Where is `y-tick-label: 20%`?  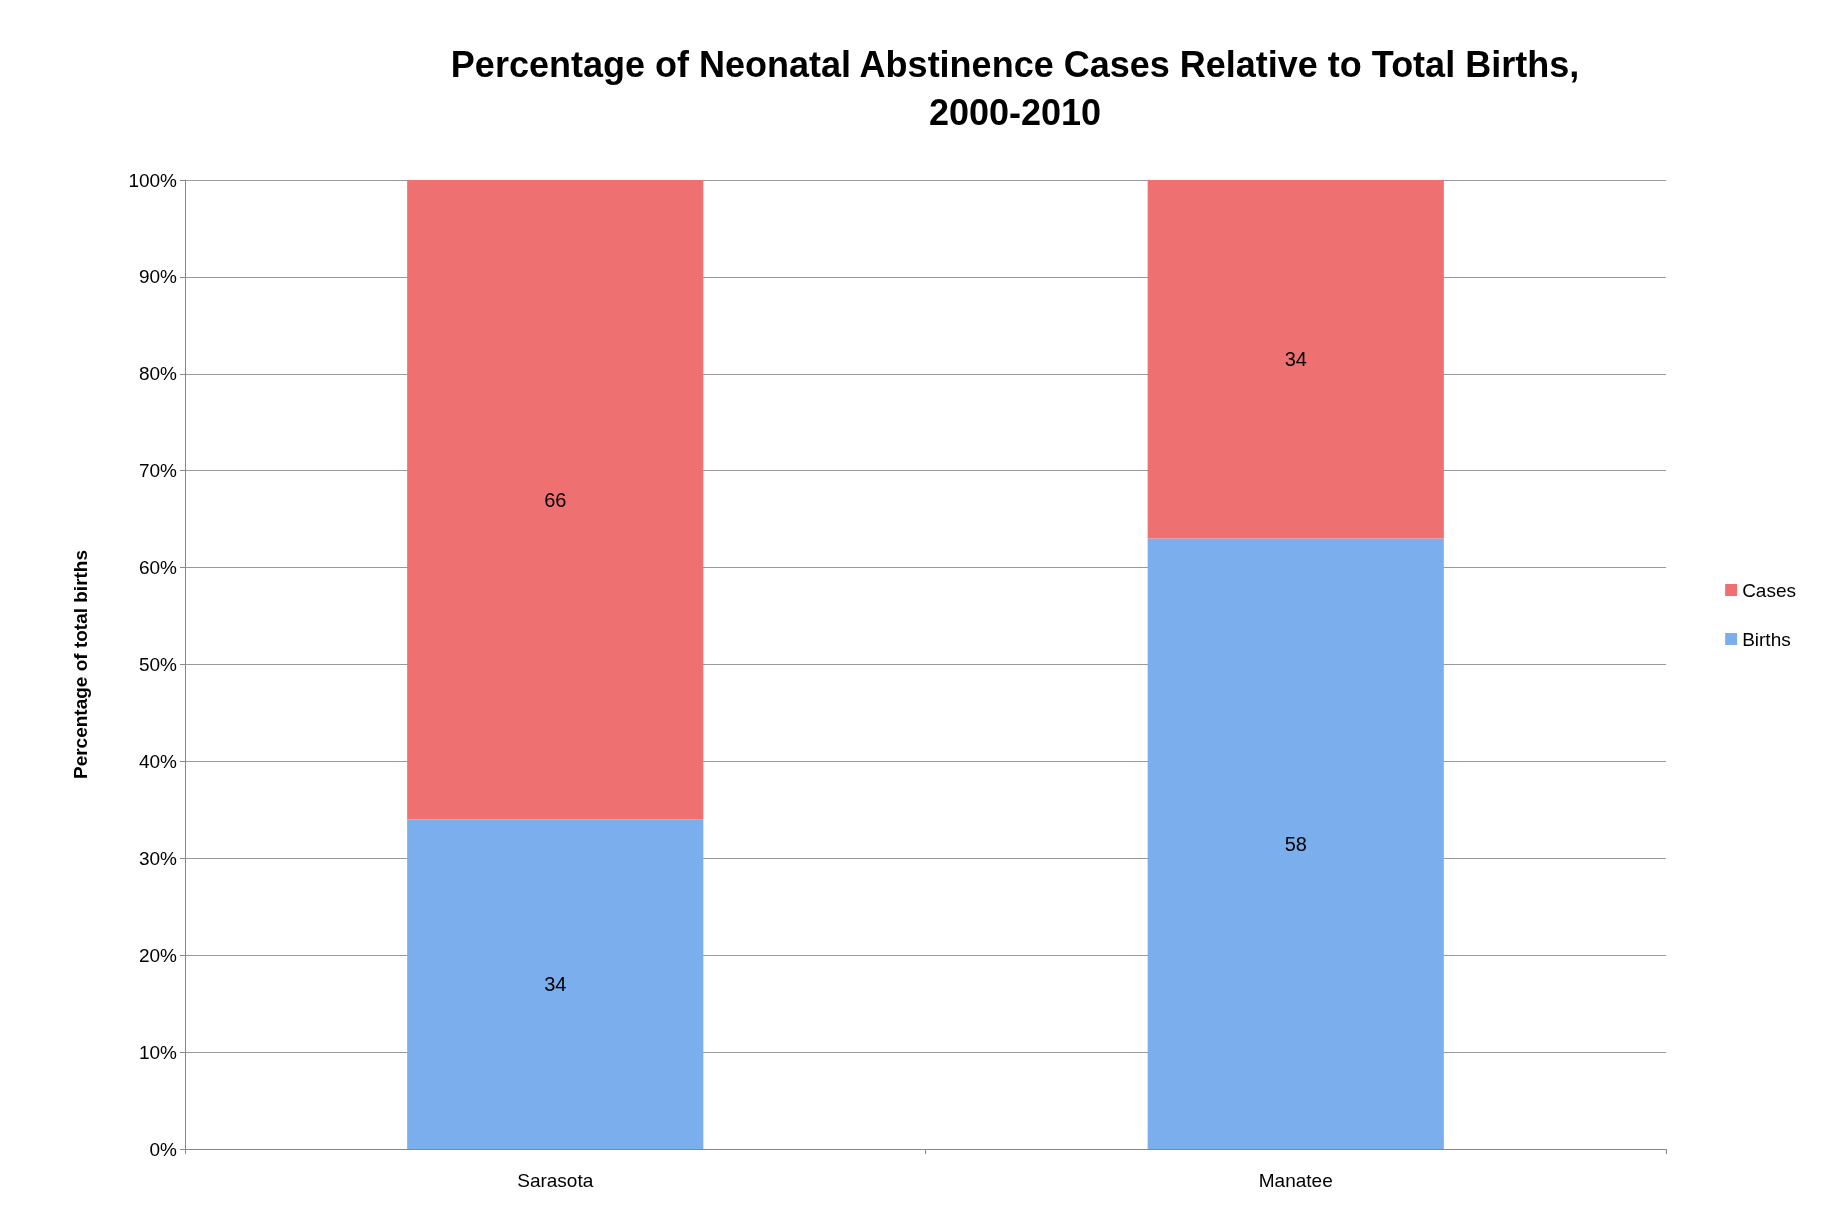 y-tick-label: 20% is located at coordinates (158, 955).